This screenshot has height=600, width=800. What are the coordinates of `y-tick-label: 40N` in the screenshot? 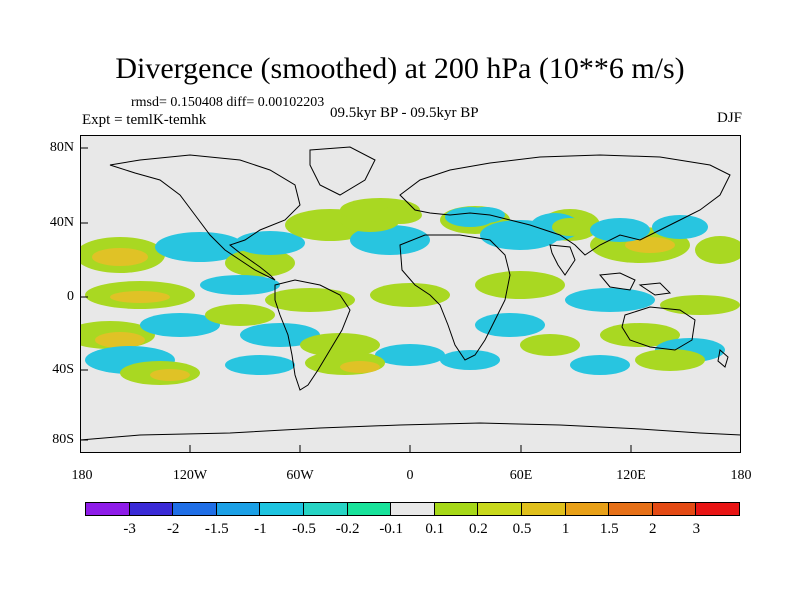 It's located at (61, 222).